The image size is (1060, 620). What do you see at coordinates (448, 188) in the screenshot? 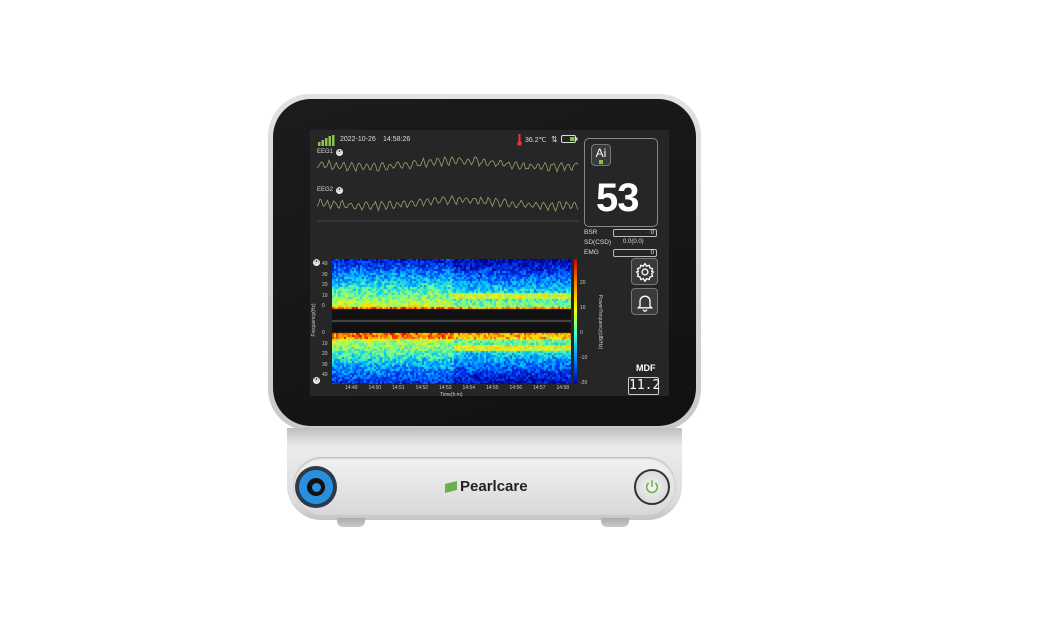
I see `eeg-waveforms` at bounding box center [448, 188].